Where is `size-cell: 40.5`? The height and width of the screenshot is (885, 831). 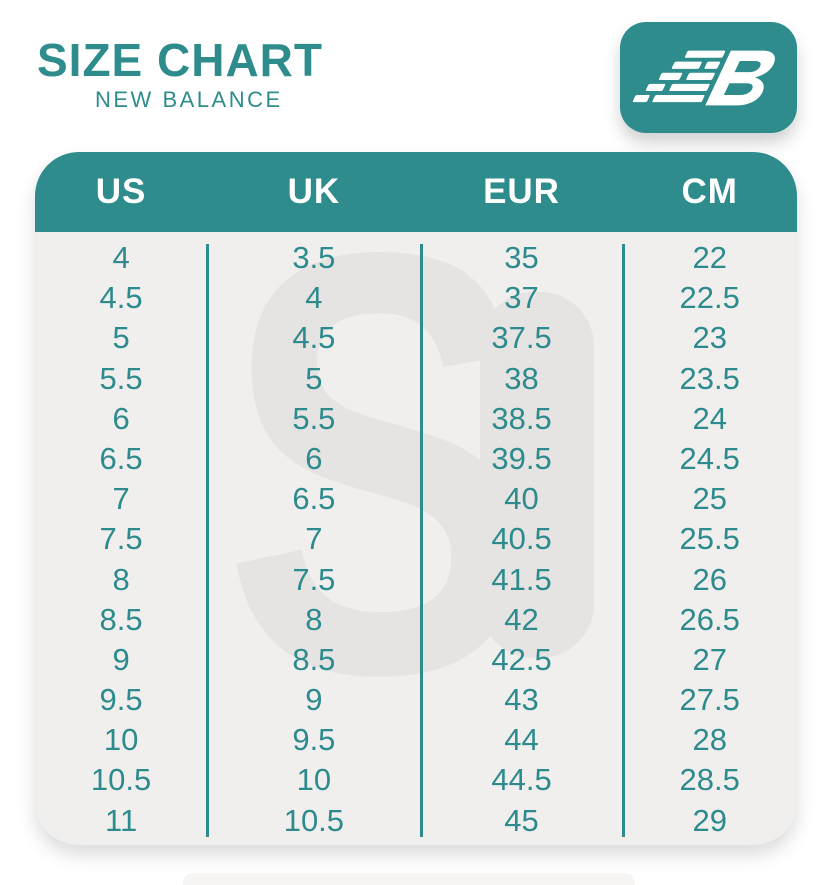
size-cell: 40.5 is located at coordinates (521, 539).